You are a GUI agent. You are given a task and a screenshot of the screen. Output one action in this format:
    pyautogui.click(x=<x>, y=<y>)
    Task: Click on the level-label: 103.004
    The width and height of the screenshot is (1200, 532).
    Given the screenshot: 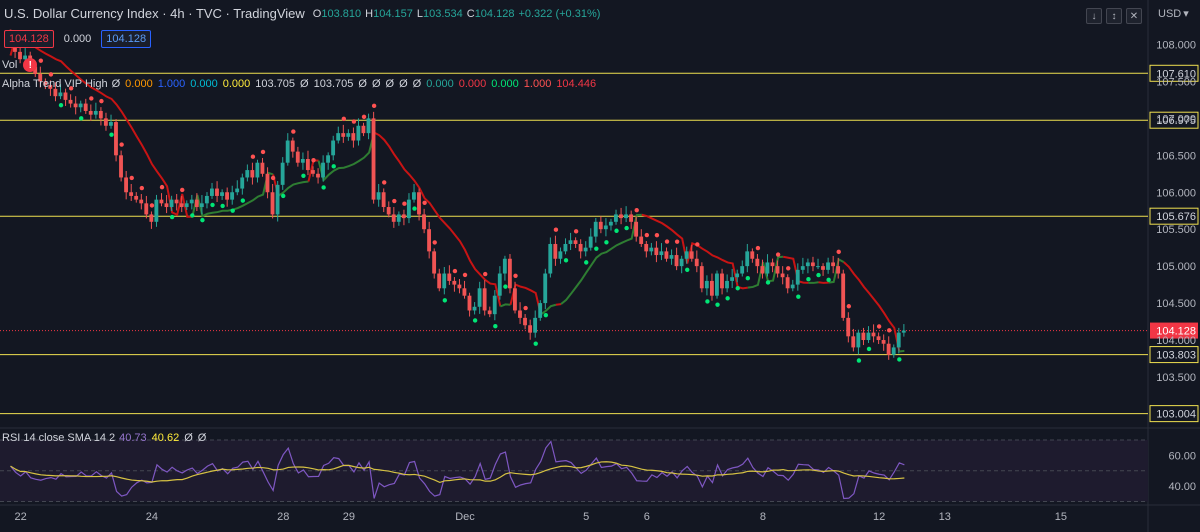 What is the action you would take?
    pyautogui.click(x=1176, y=415)
    